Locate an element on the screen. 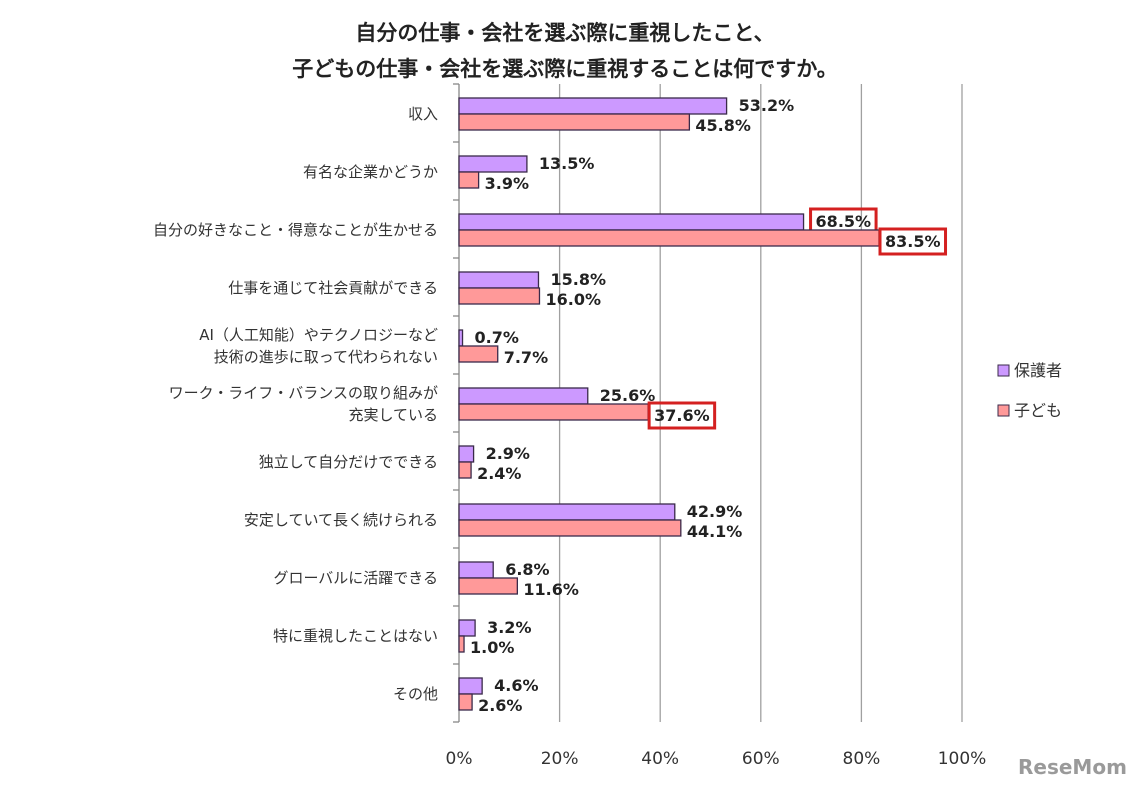  watermark-logo: ReseMom is located at coordinates (1072, 767).